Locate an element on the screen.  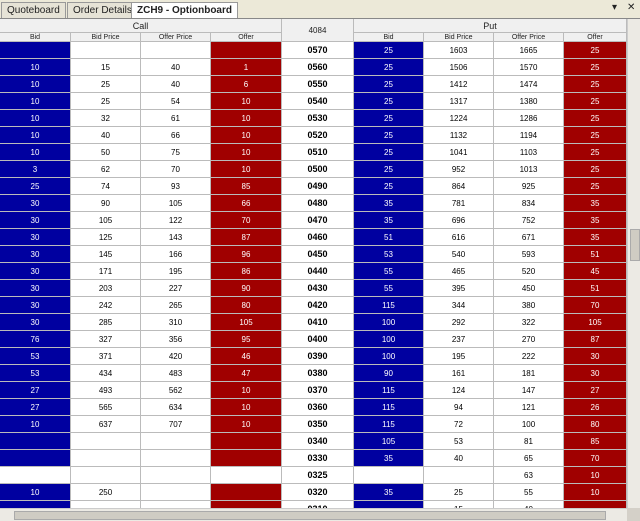
put-offer: 51 is located at coordinates (595, 288).